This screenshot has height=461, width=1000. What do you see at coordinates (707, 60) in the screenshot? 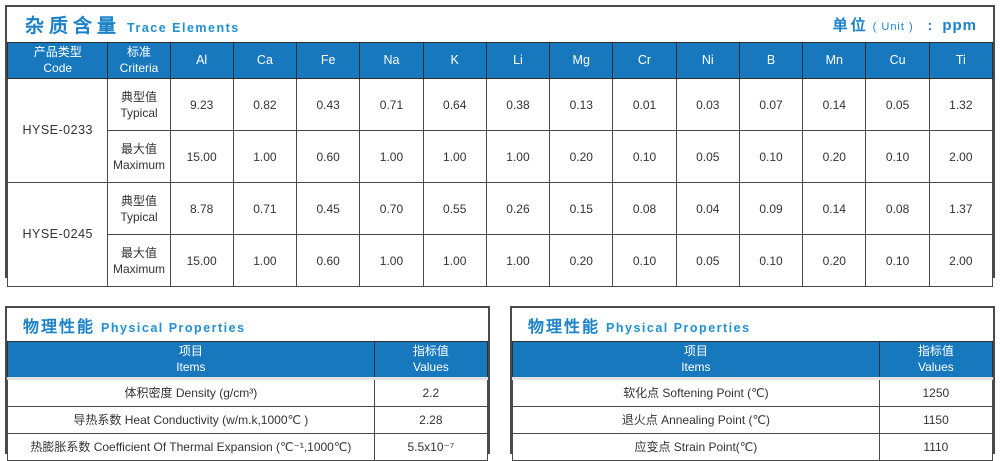
I see `col-header-element-ni: Ni` at bounding box center [707, 60].